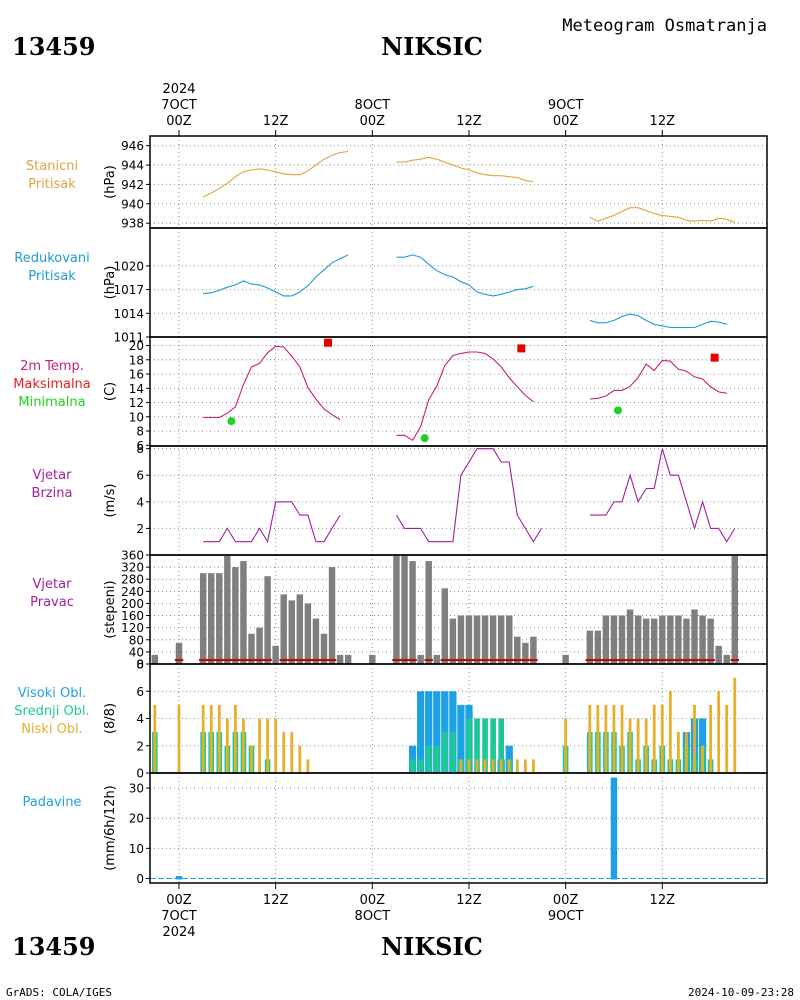 This screenshot has width=800, height=1000. I want to click on panel-station-pressure: Stanicni Pritisak (hPa) 938 940 942 944 946, so click(397, 183).